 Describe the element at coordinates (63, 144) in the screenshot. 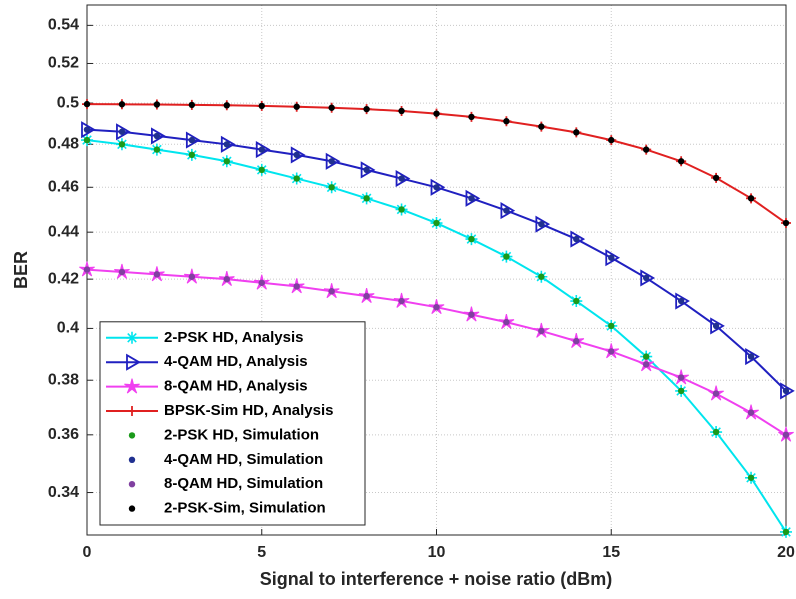

I see `y-tick-label: 0.48` at that location.